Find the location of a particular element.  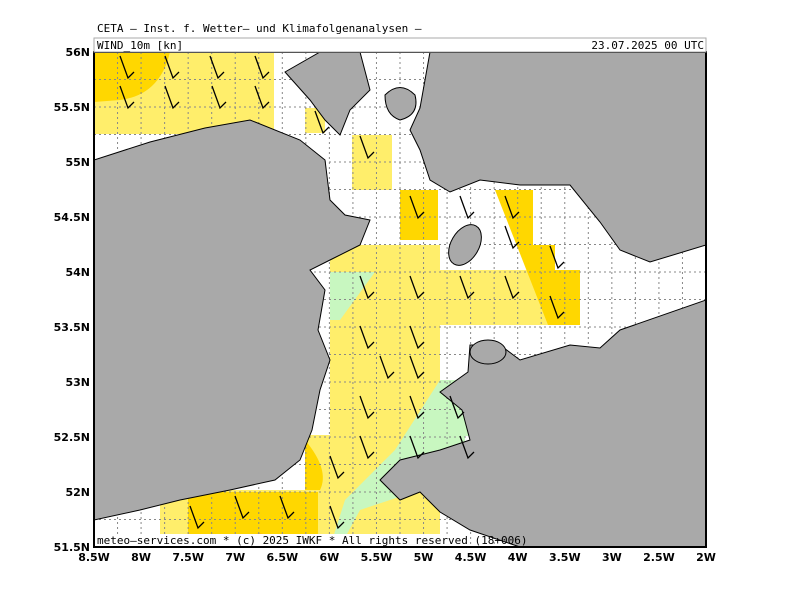

footer-bg is located at coordinates (280, 540).